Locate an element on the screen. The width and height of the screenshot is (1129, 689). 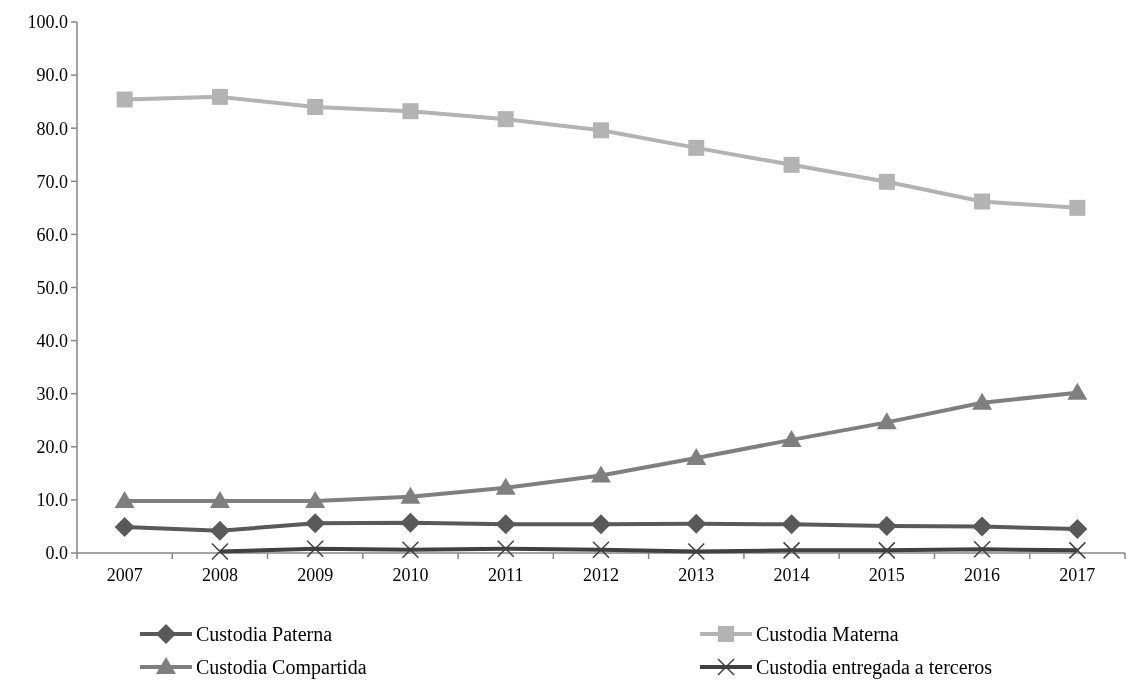
x-tick-label: 2017 is located at coordinates (1077, 575).